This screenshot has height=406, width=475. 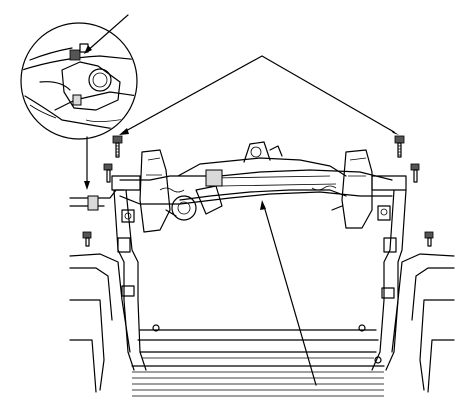 What do you see at coordinates (256, 187) in the screenshot?
I see `crossmember` at bounding box center [256, 187].